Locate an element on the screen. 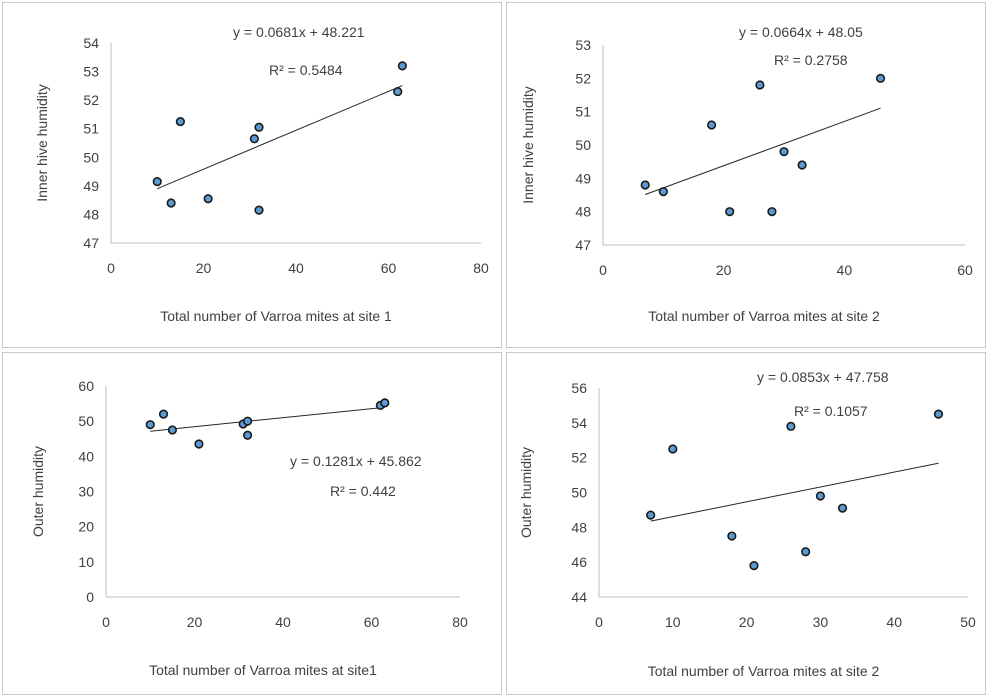 The image size is (988, 697). trendline-equation: y = 0.0681x + 48.221 is located at coordinates (299, 32).